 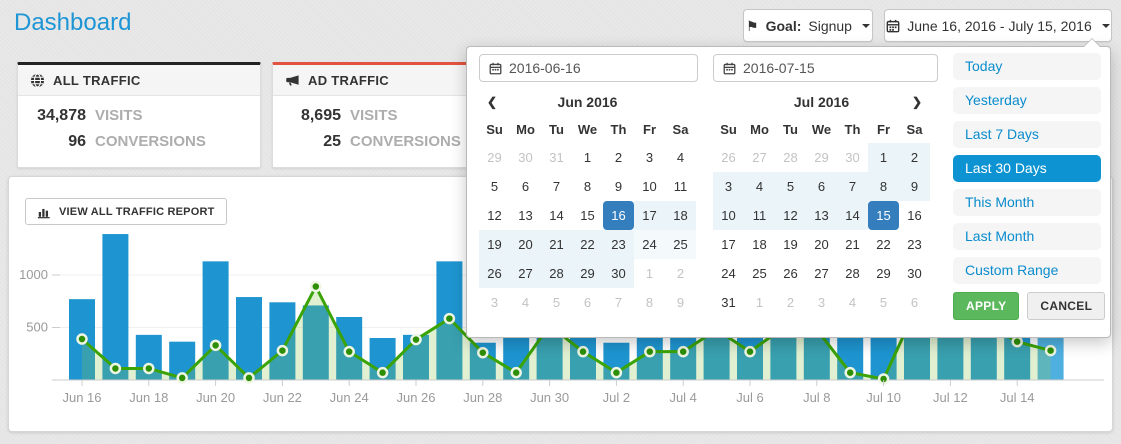 What do you see at coordinates (914, 215) in the screenshot?
I see `calendar-day: 16` at bounding box center [914, 215].